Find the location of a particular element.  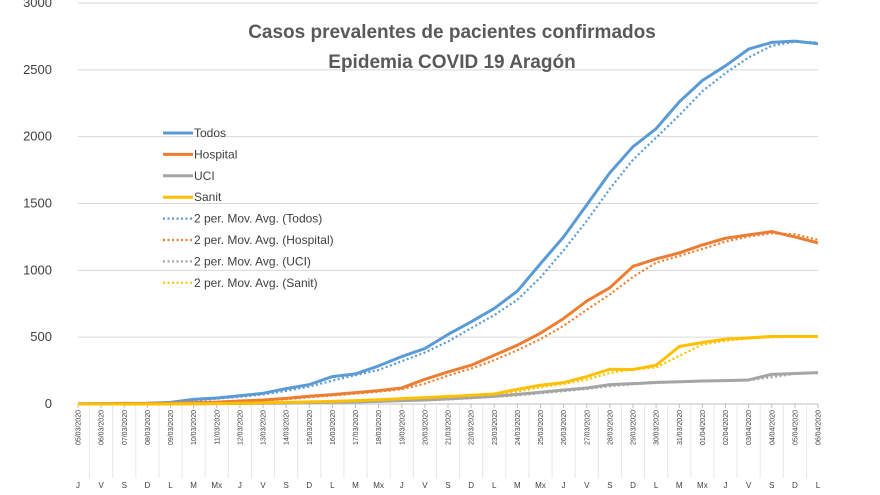

x-tick-label: 06/04/2020 is located at coordinates (819, 427).